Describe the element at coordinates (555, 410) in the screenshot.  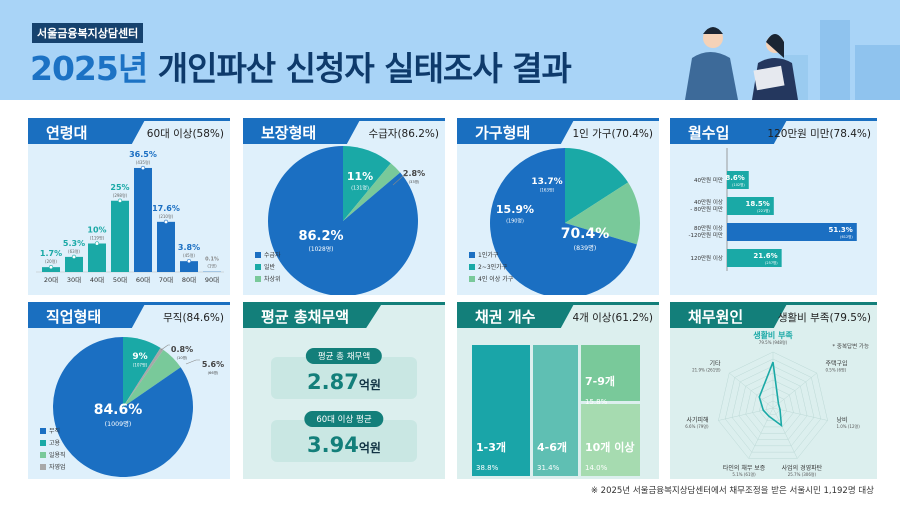
I see `treemap-cell-4-6: 4-6개 31.4%` at that location.